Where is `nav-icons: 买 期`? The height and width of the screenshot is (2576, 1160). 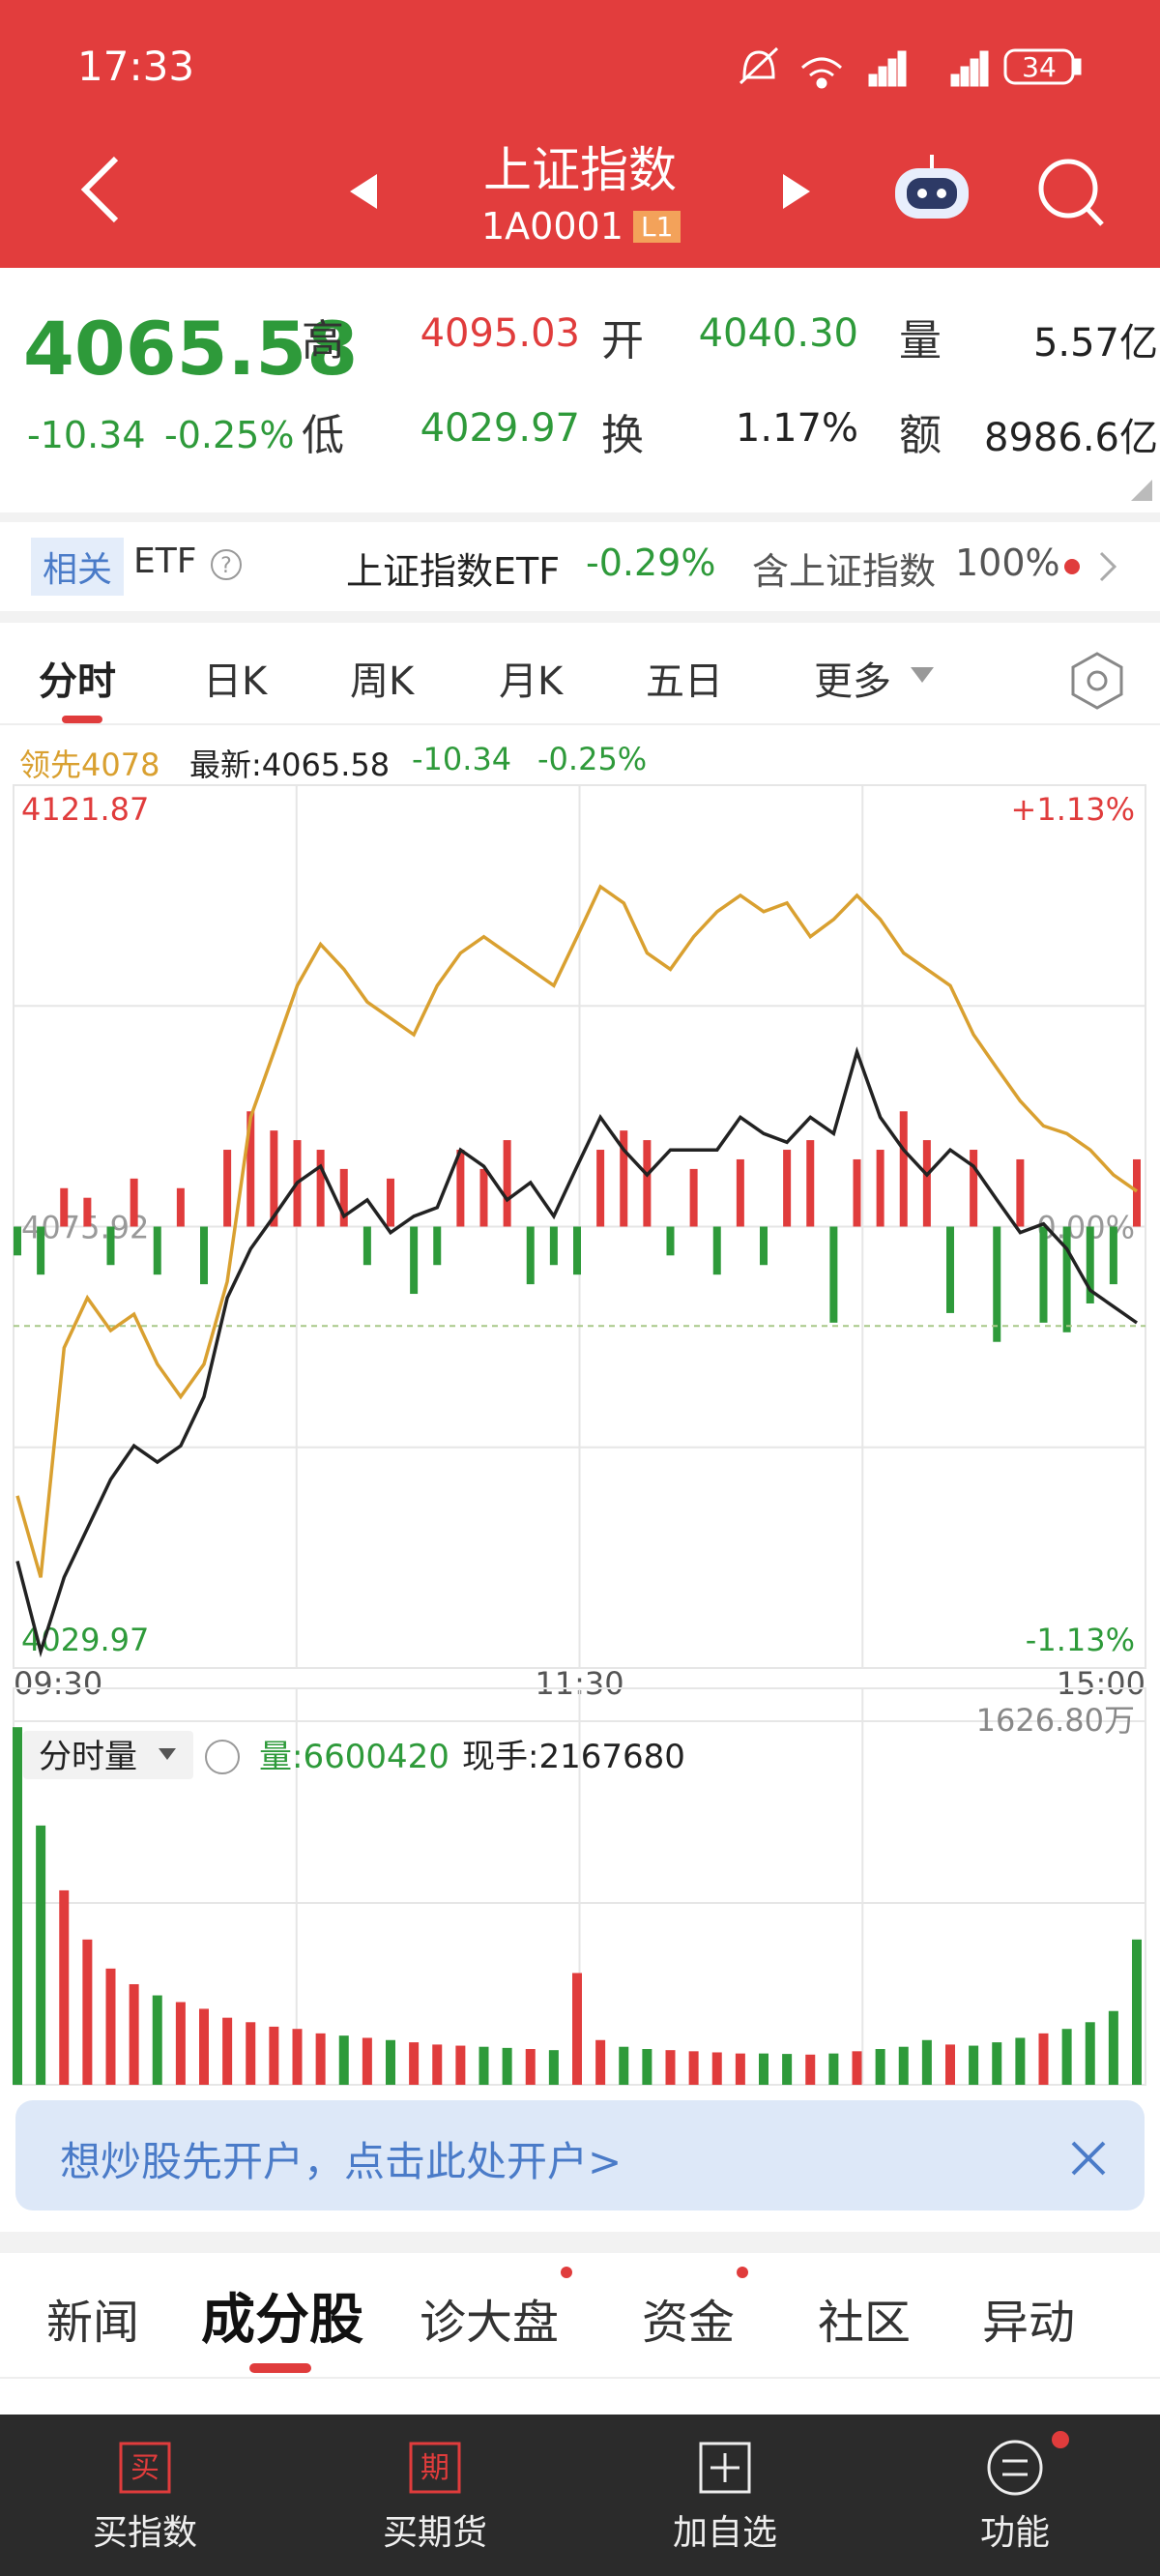
nav-icons: 买 期 is located at coordinates (594, 2463).